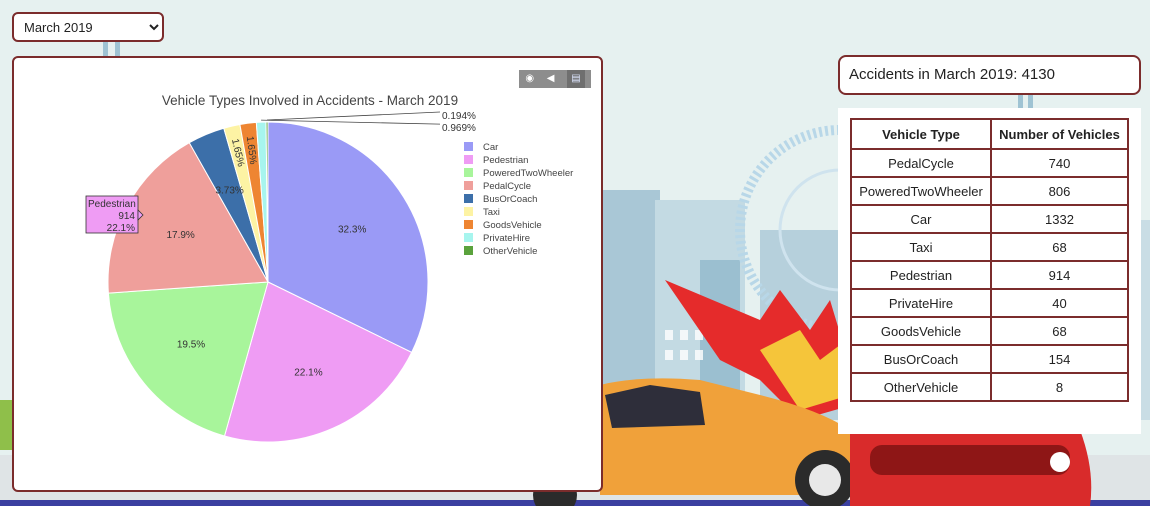  What do you see at coordinates (191, 345) in the screenshot?
I see `slice-percent-label: 19.5%` at bounding box center [191, 345].